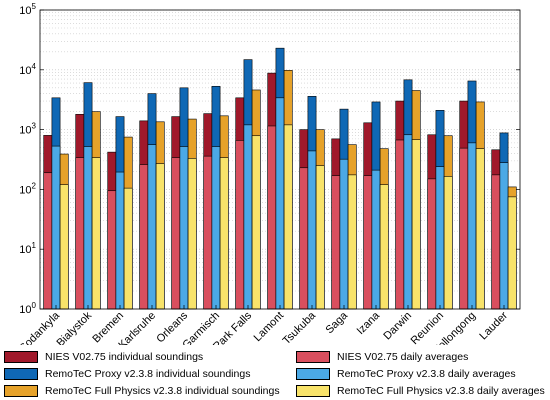 This screenshot has width=550, height=400. Describe the element at coordinates (27, 308) in the screenshot. I see `y-tick-label: 10⁰` at that location.